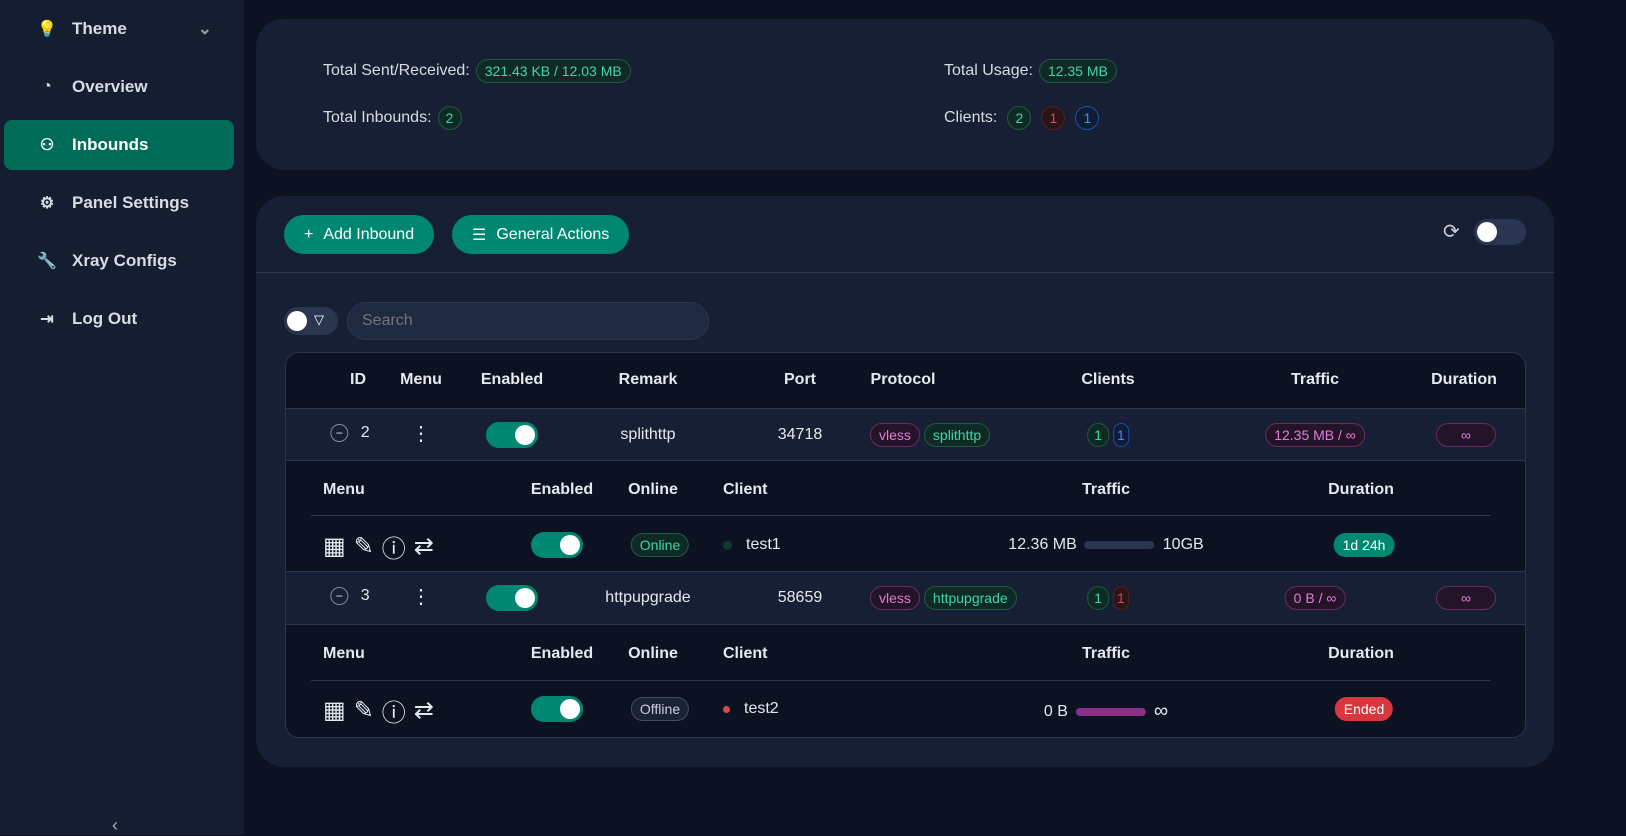 This screenshot has height=836, width=1626. What do you see at coordinates (47, 319) in the screenshot?
I see `logout-icon: ⇥` at bounding box center [47, 319].